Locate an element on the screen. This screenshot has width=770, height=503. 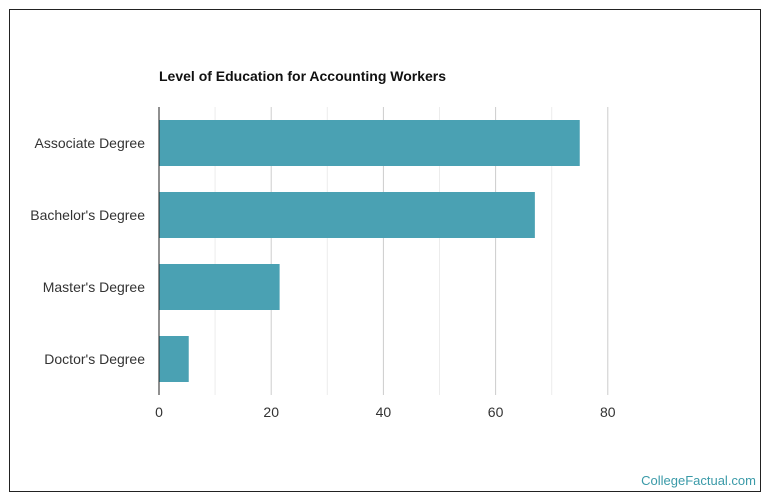
source-watermark: CollegeFactual.com is located at coordinates (698, 480).